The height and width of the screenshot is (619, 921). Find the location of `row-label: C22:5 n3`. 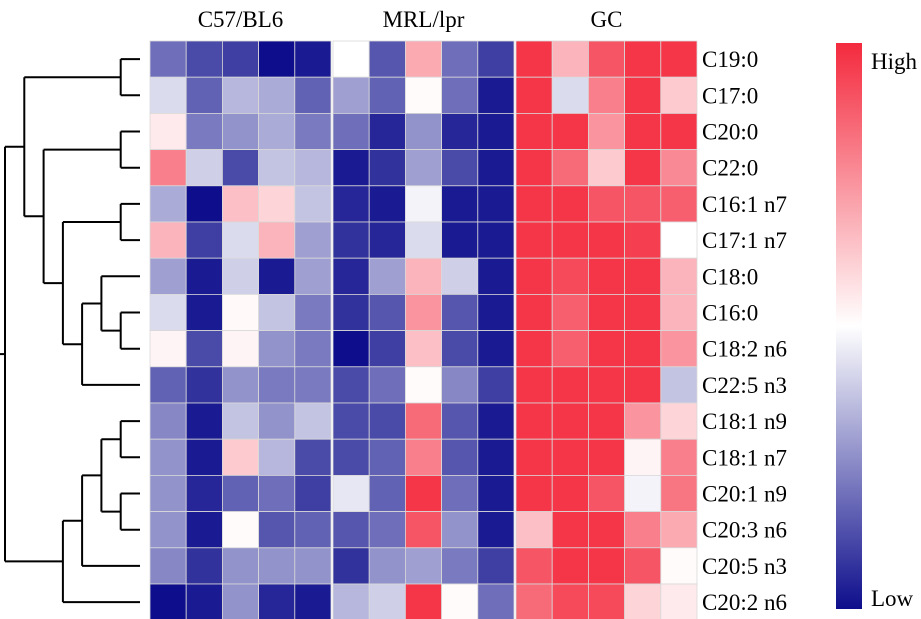

row-label: C22:5 n3 is located at coordinates (744, 385).